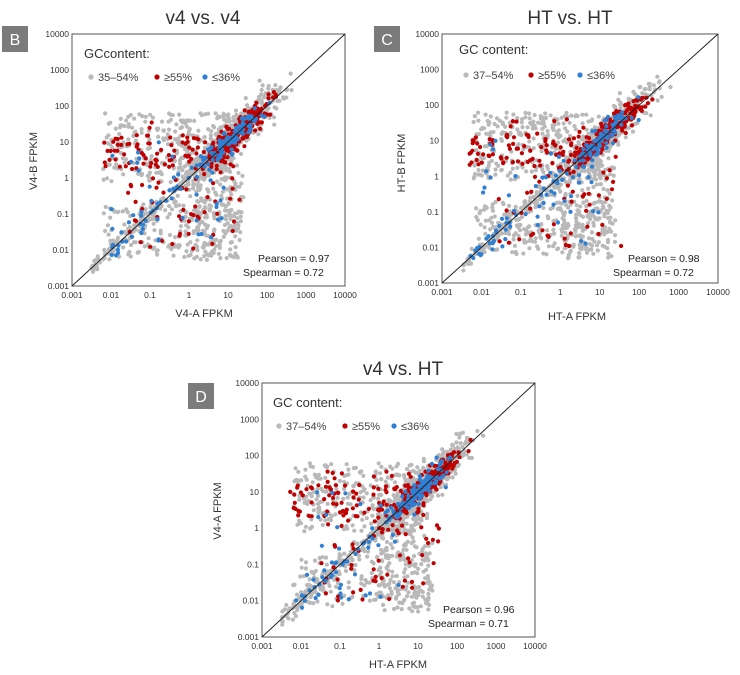  I want to click on x-tick-label: 1, so click(189, 295).